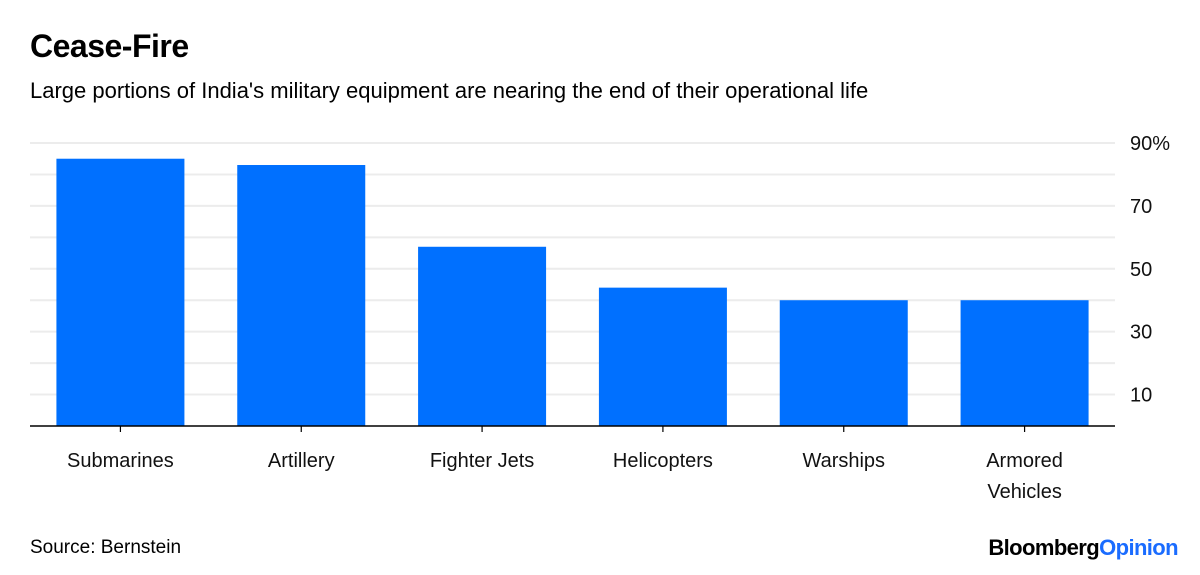 The width and height of the screenshot is (1200, 575). What do you see at coordinates (1150, 144) in the screenshot?
I see `y-tick-label: 90%` at bounding box center [1150, 144].